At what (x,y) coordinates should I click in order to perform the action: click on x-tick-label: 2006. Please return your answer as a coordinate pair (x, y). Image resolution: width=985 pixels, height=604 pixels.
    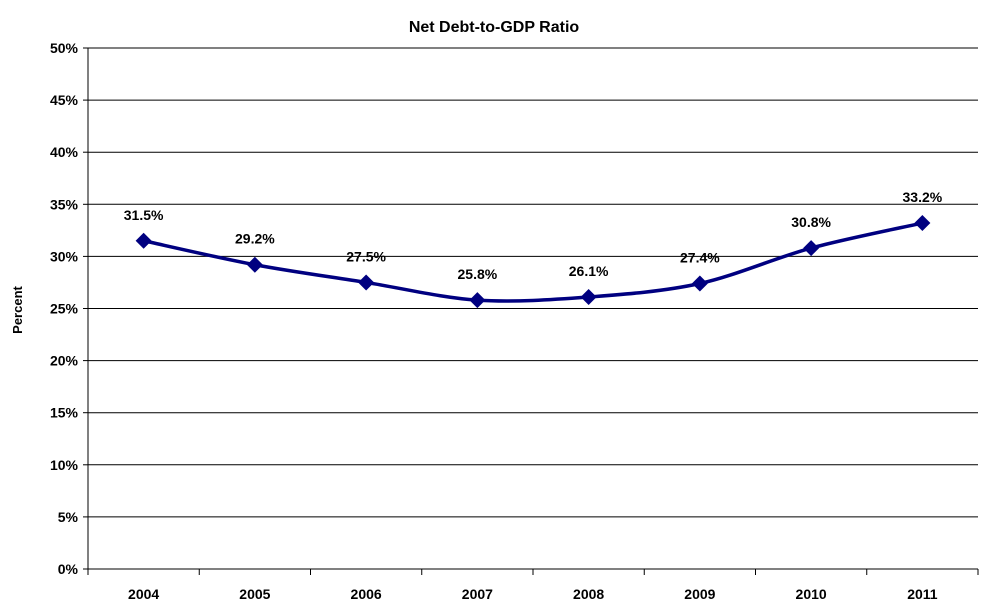
    Looking at the image, I should click on (366, 594).